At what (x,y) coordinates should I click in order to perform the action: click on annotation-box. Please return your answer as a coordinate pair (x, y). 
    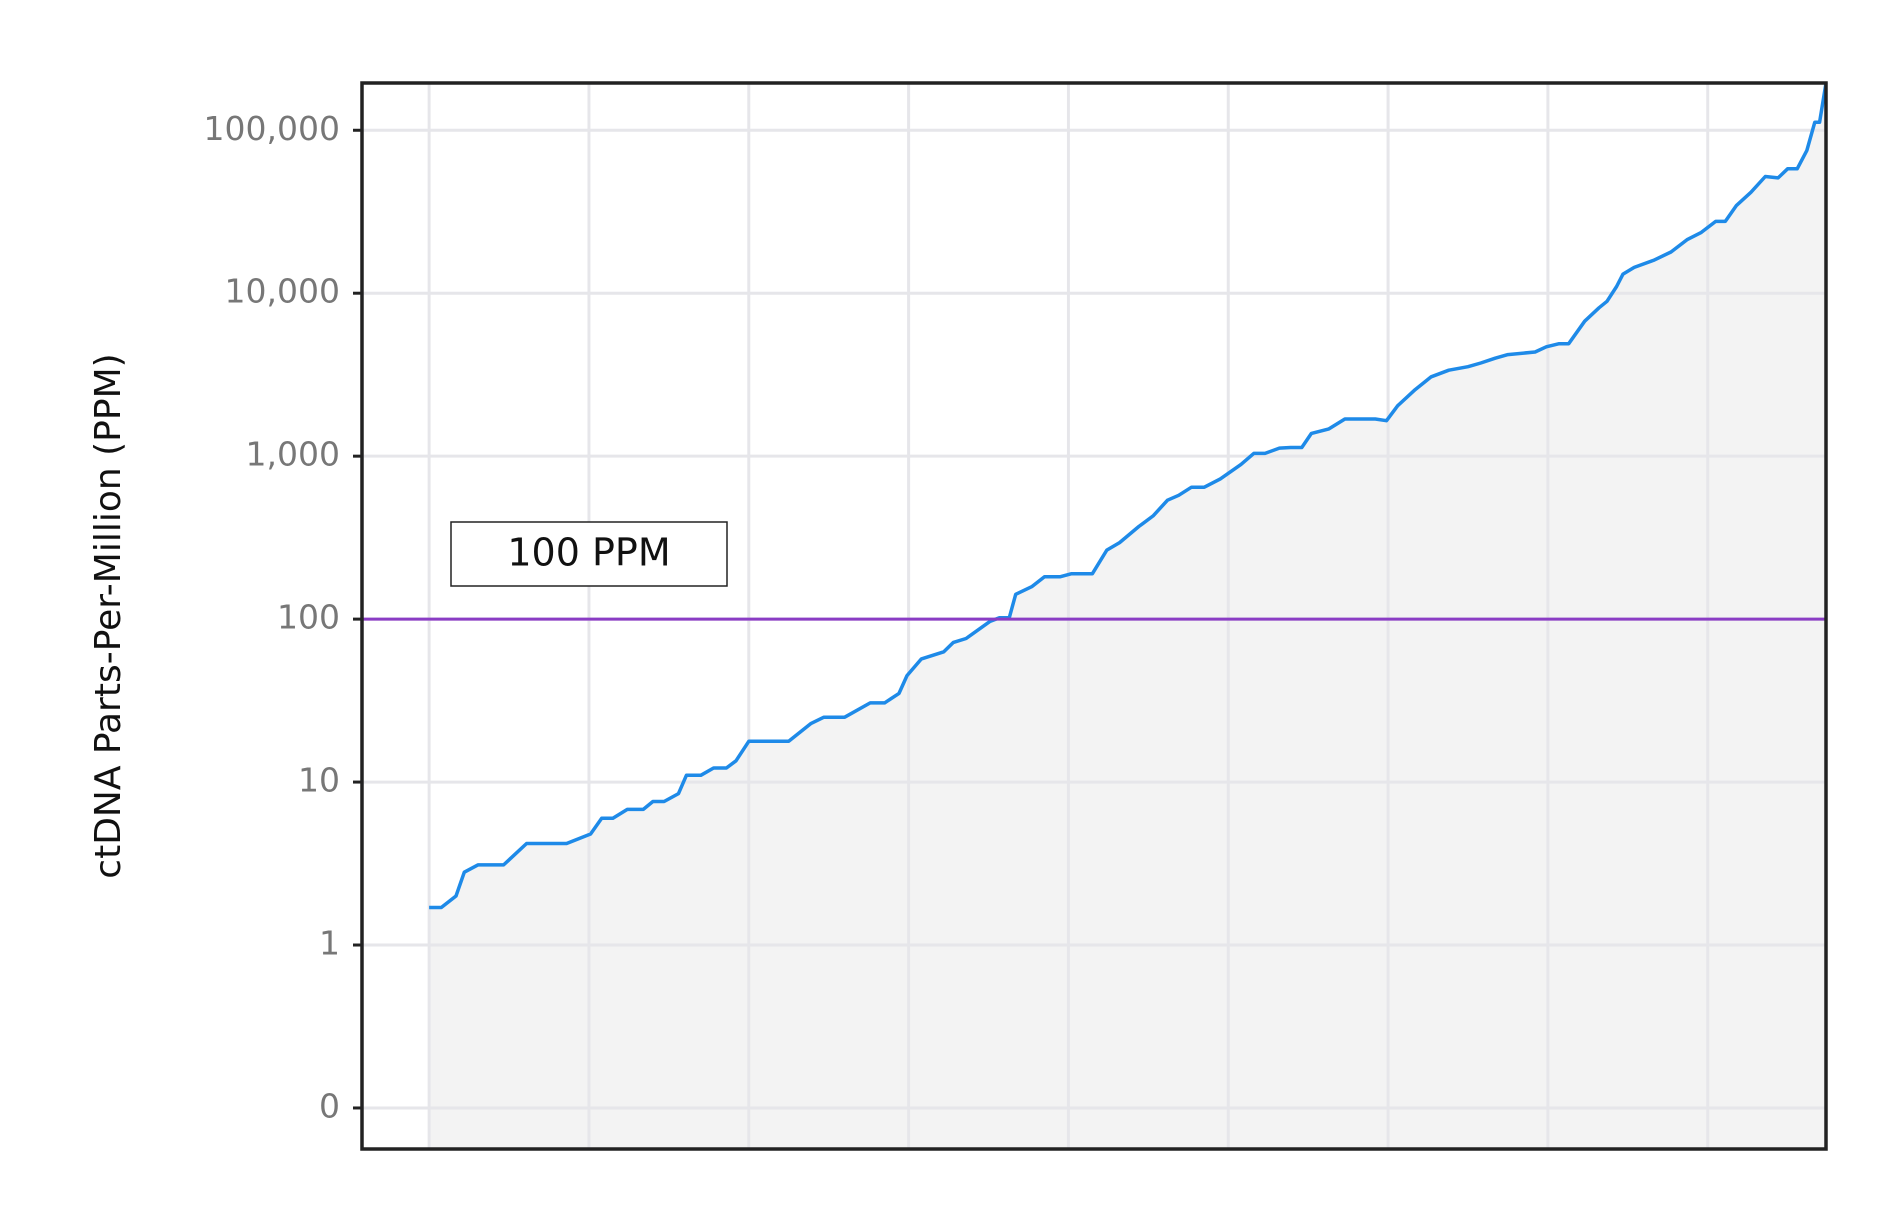
    Looking at the image, I should click on (589, 554).